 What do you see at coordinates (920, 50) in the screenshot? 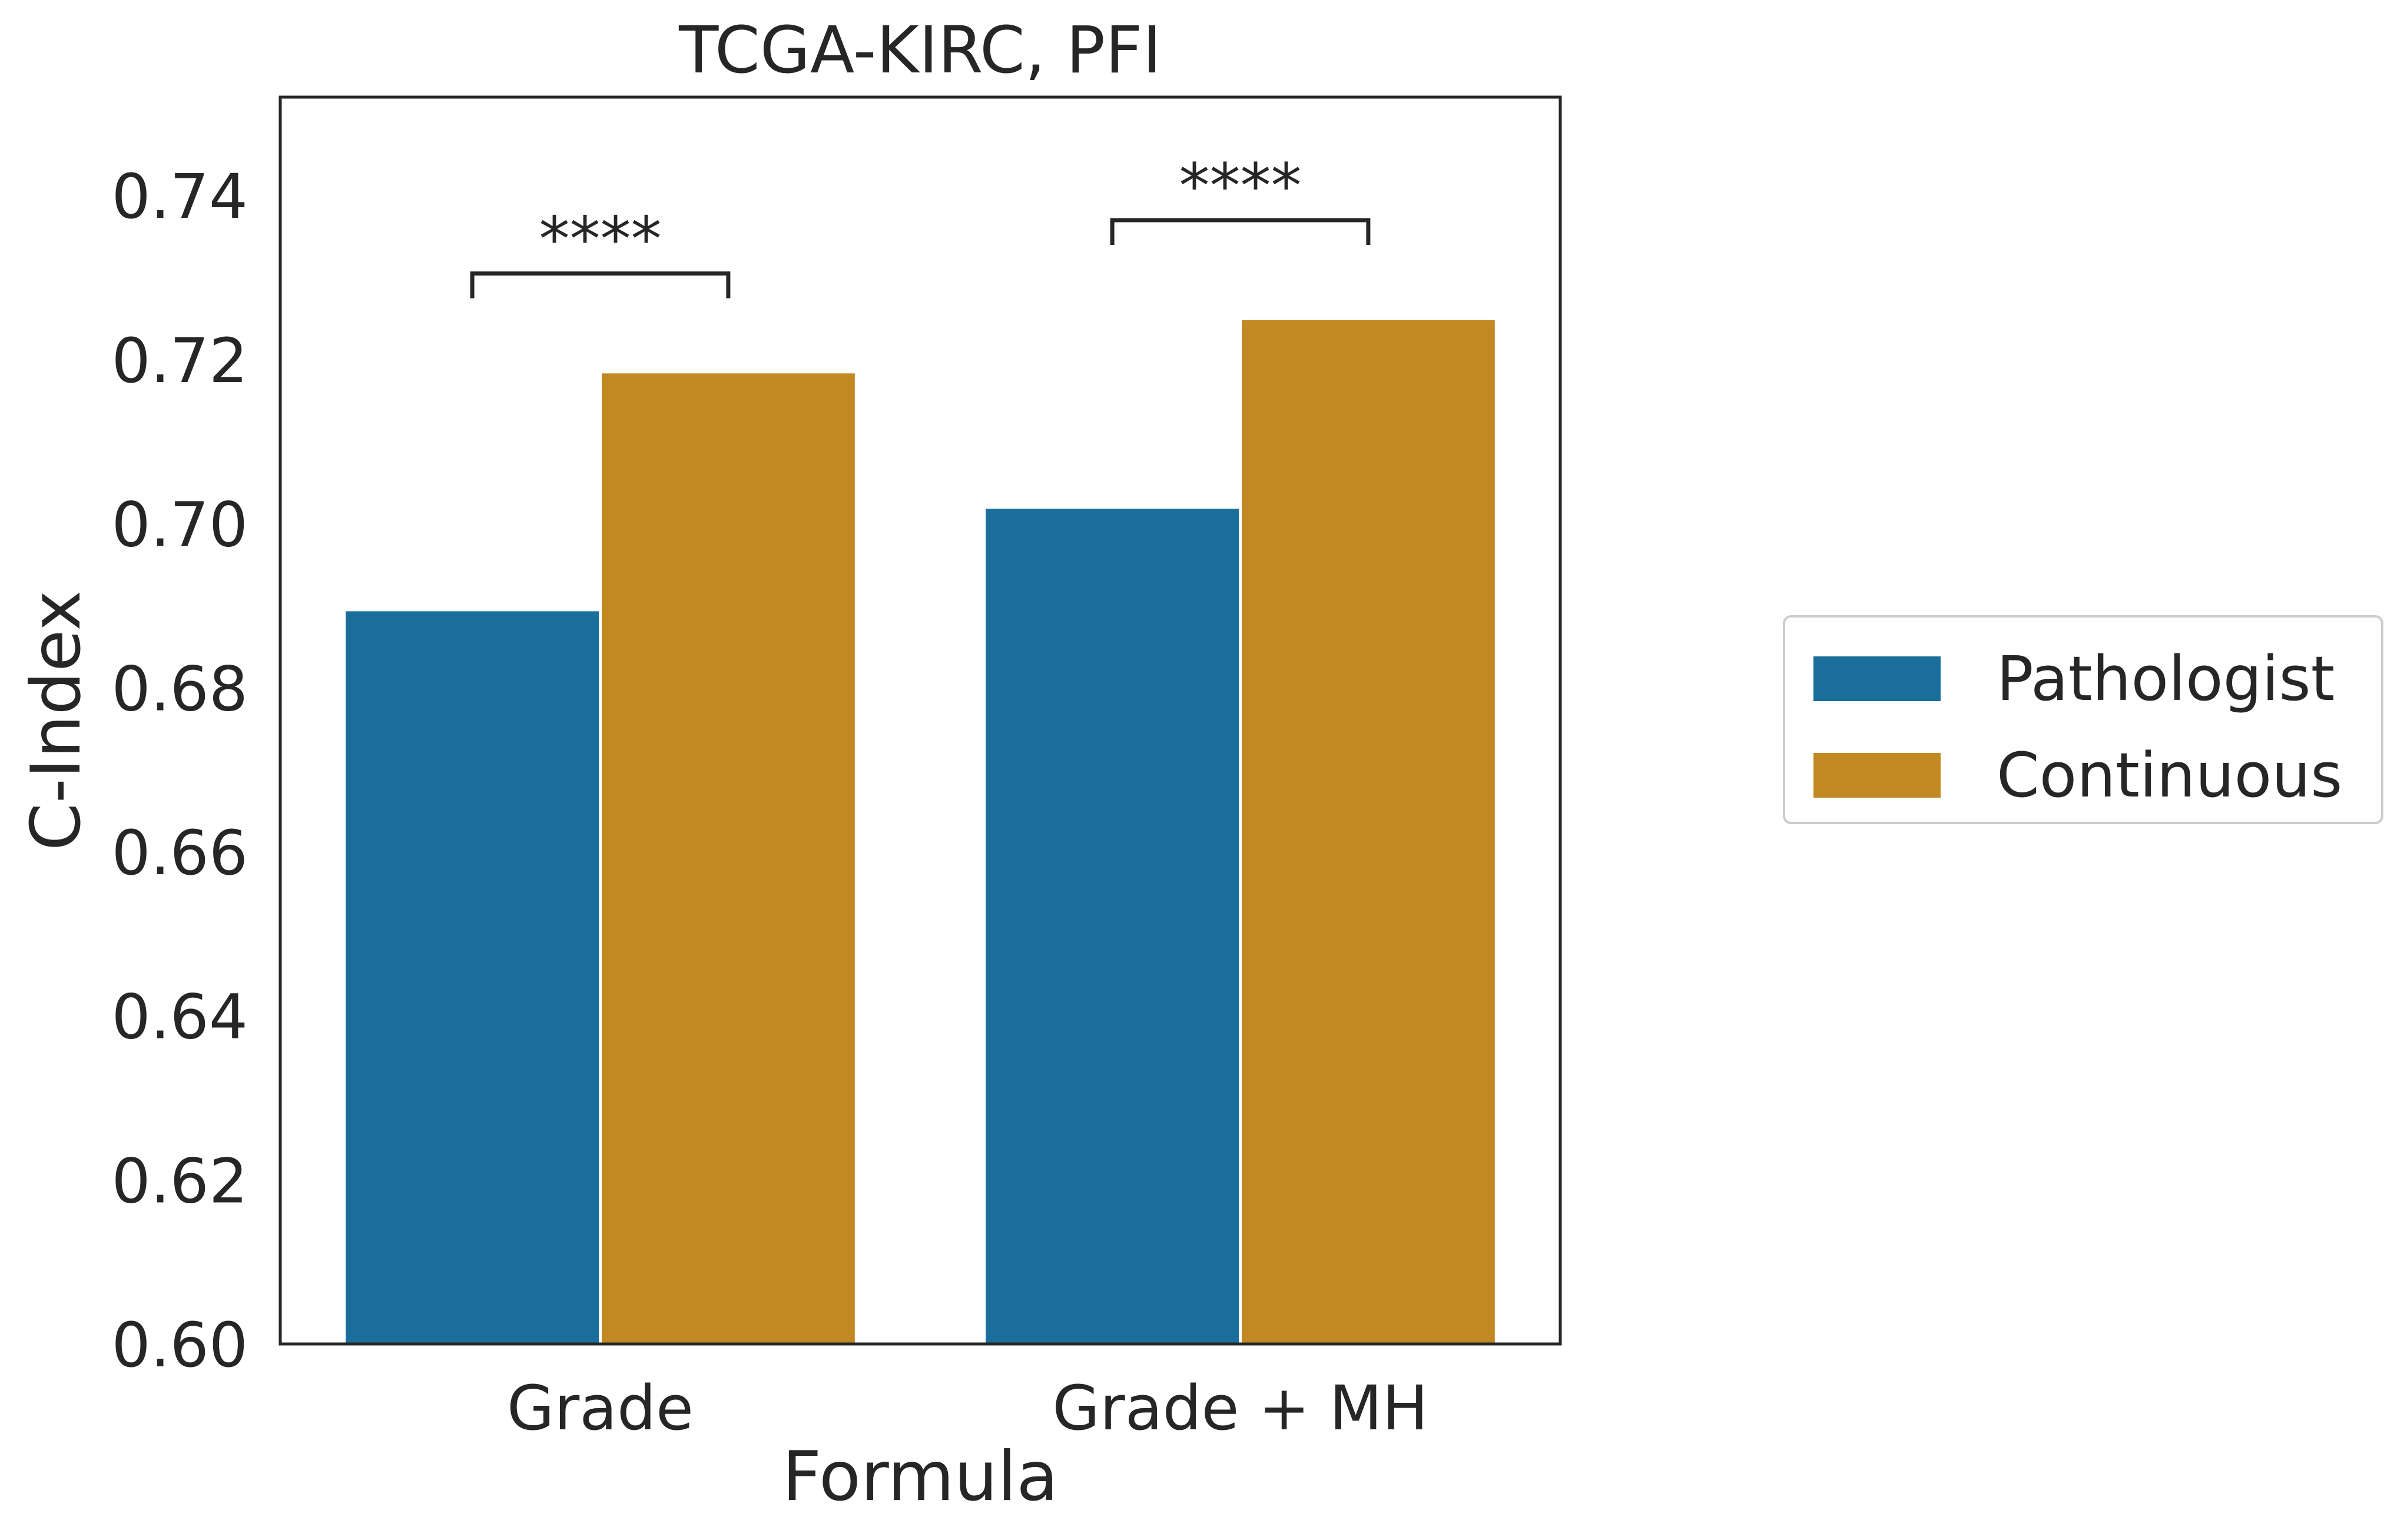
I see `chart-title: TCGA-KIRC, PFI` at bounding box center [920, 50].